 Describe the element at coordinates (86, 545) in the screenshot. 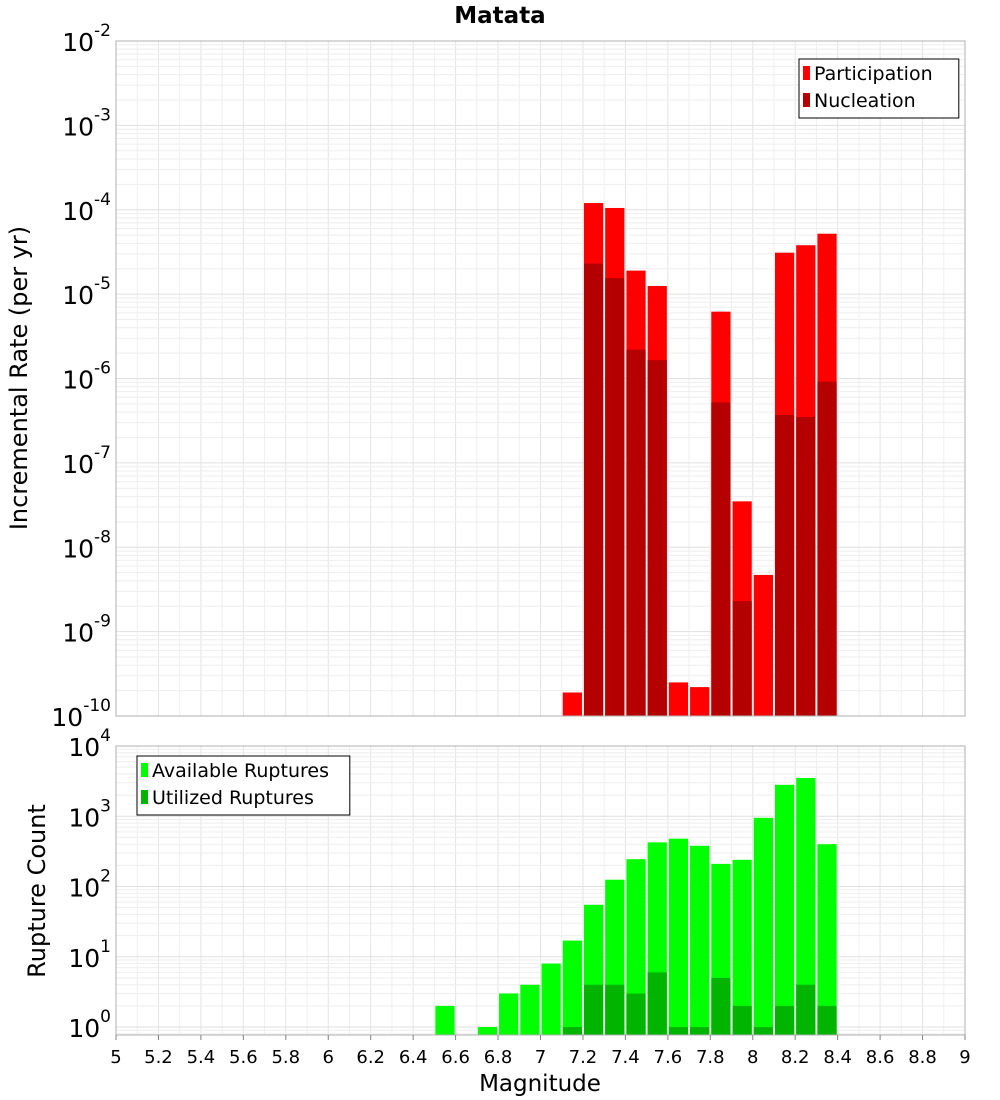

I see `y-tick-label: 10⁻⁸` at that location.